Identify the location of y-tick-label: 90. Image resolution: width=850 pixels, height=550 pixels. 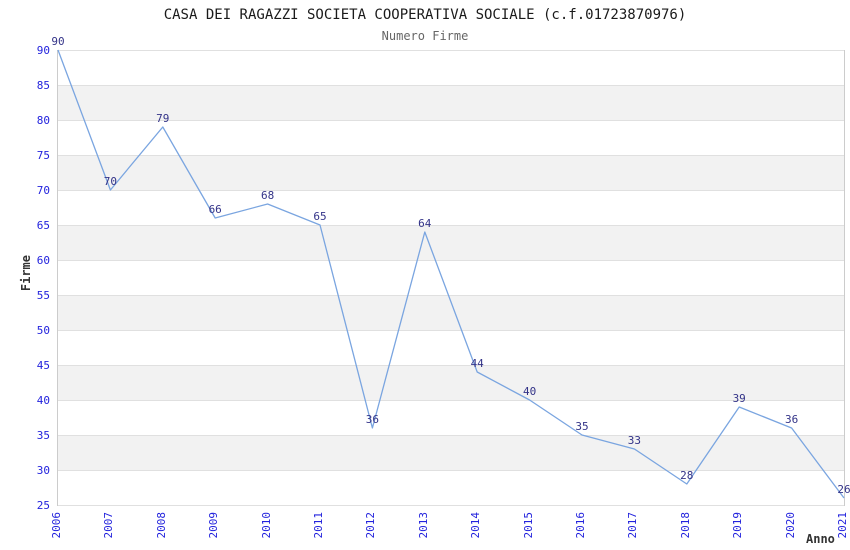
(43, 50).